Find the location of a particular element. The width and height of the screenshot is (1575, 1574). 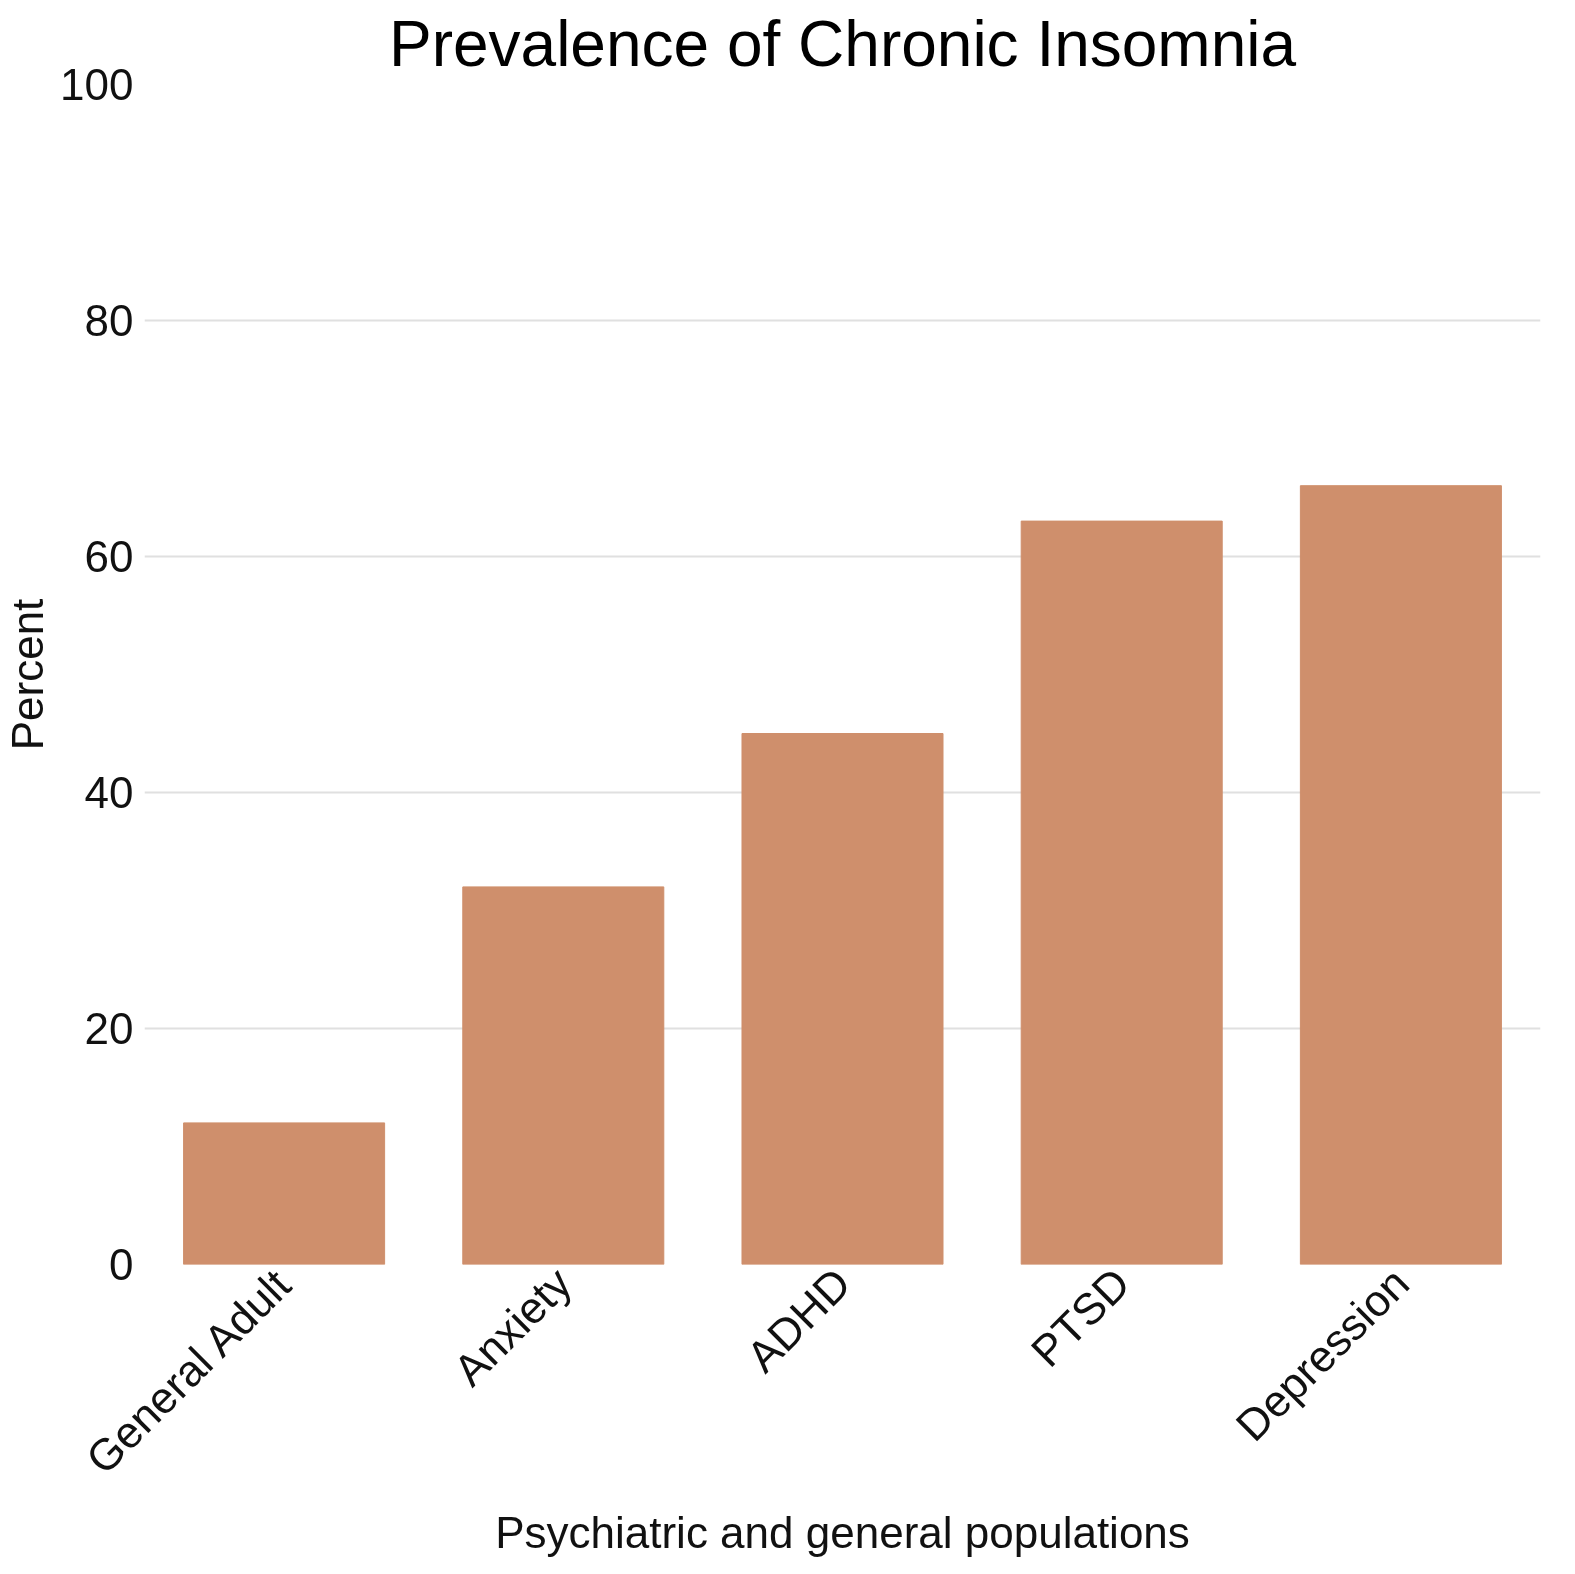

x-axis-title: Psychiatric and general populations is located at coordinates (842, 1533).